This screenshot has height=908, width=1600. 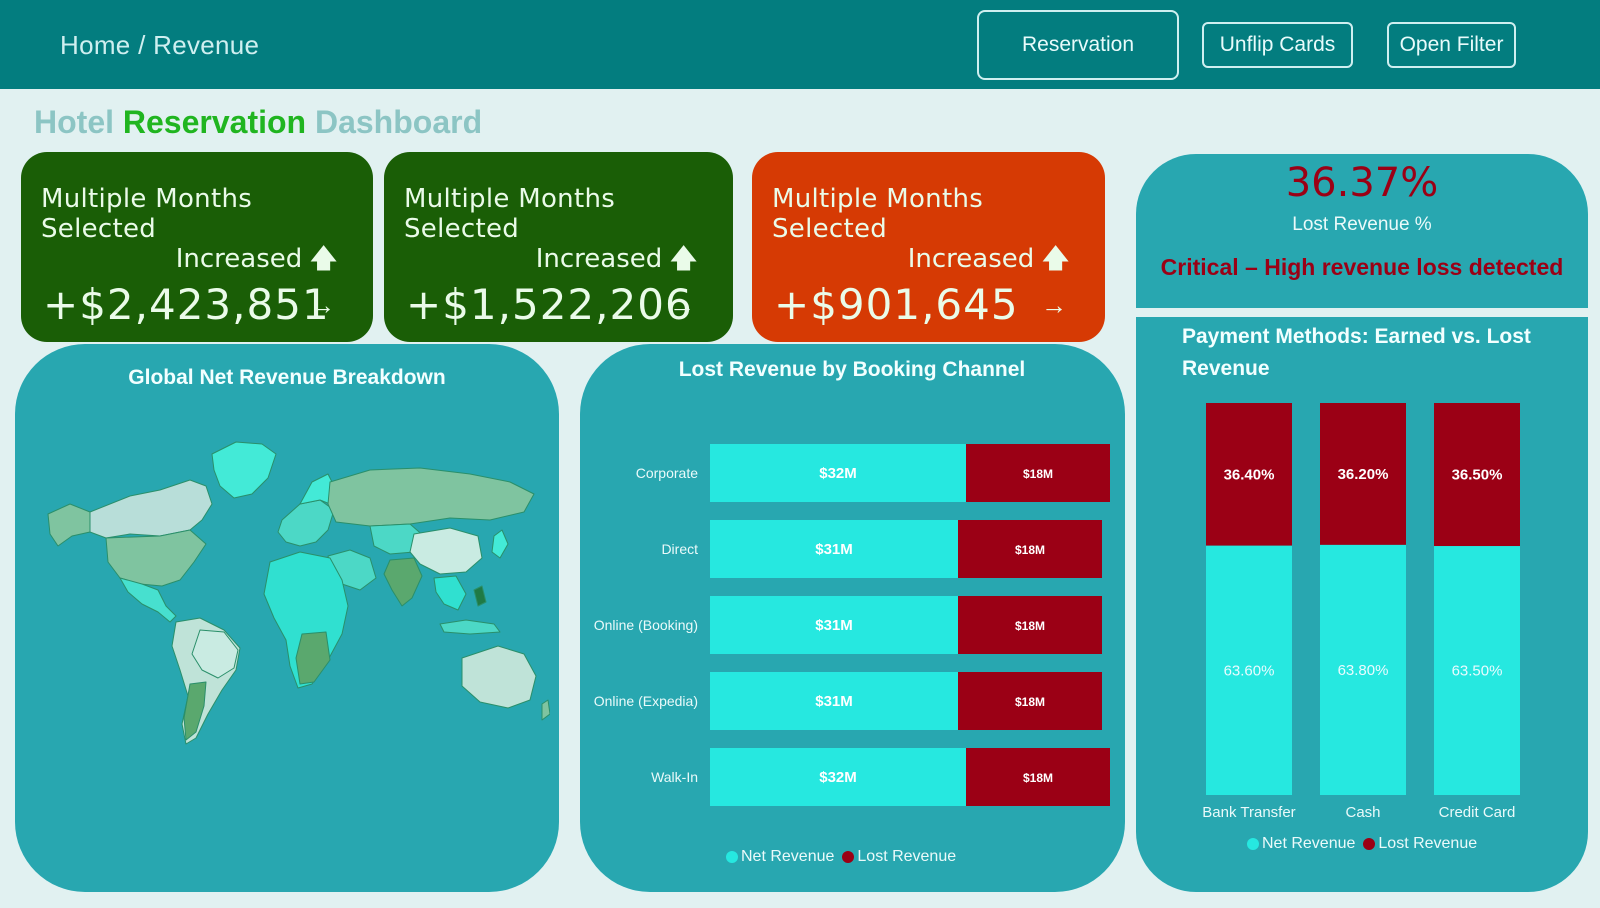 What do you see at coordinates (195, 711) in the screenshot?
I see `map-region-argentina` at bounding box center [195, 711].